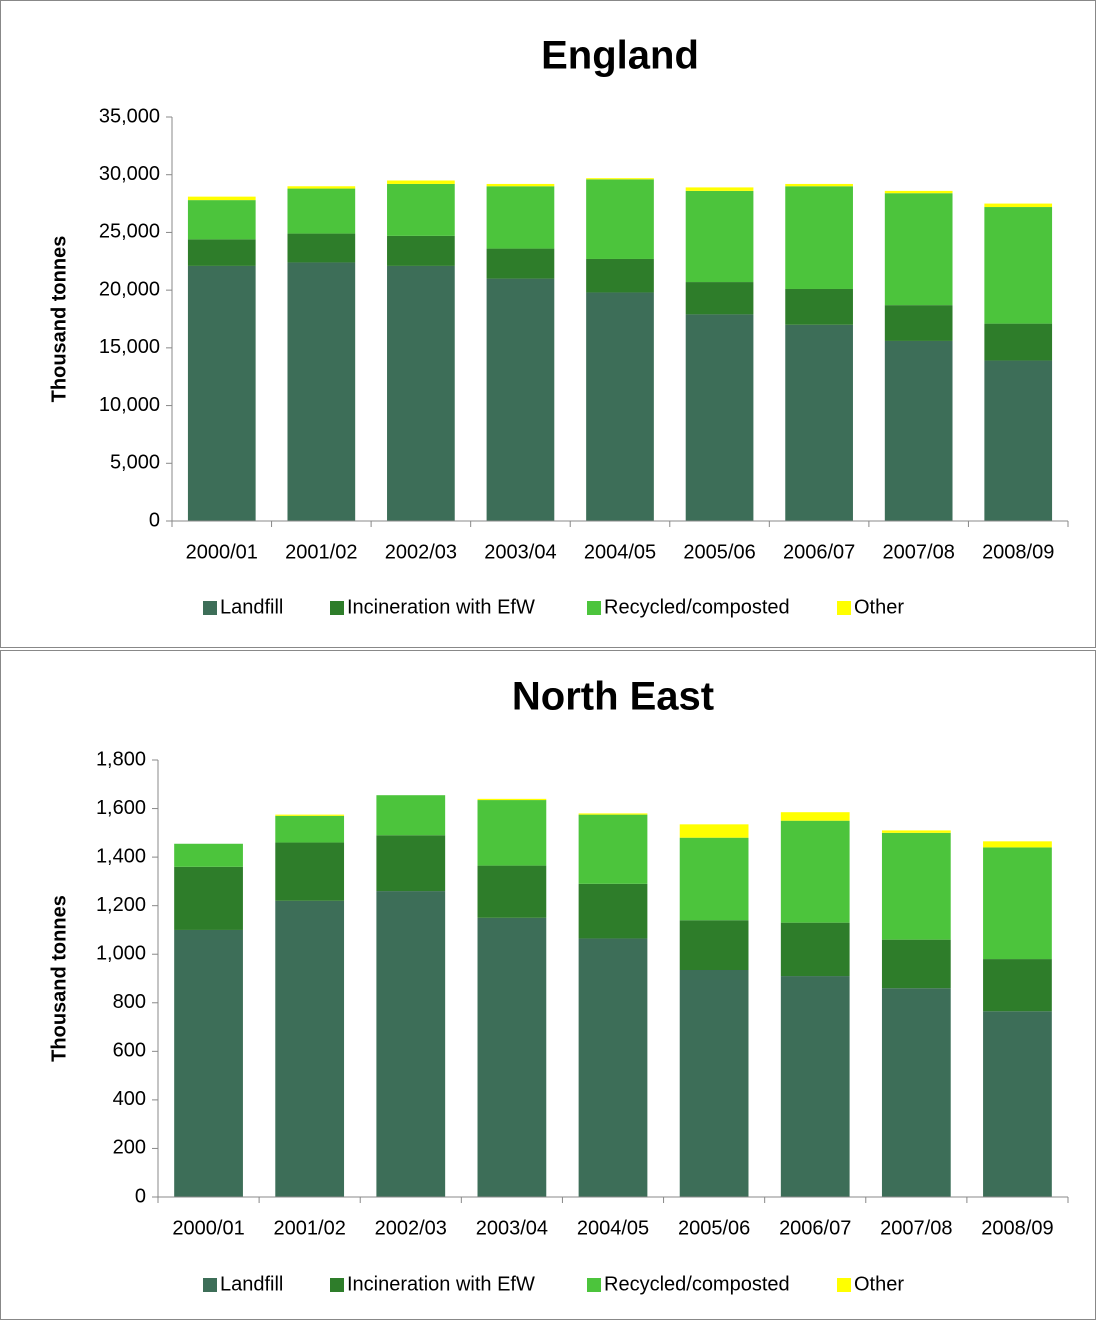 The image size is (1096, 1320). Describe the element at coordinates (919, 552) in the screenshot. I see `x-tick-label: 2007/08` at that location.